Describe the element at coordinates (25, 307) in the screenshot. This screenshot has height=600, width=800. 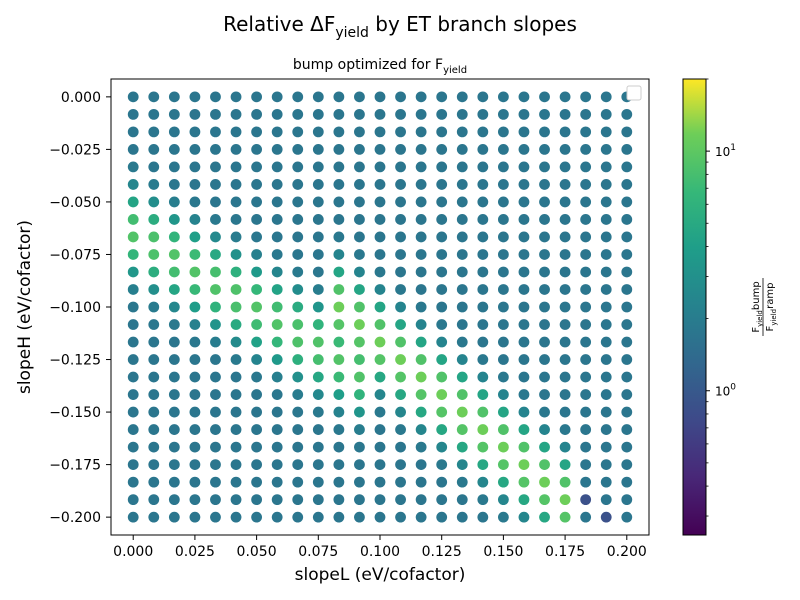
I see `y-axis-label: slopeH (eV/cofactor)` at that location.